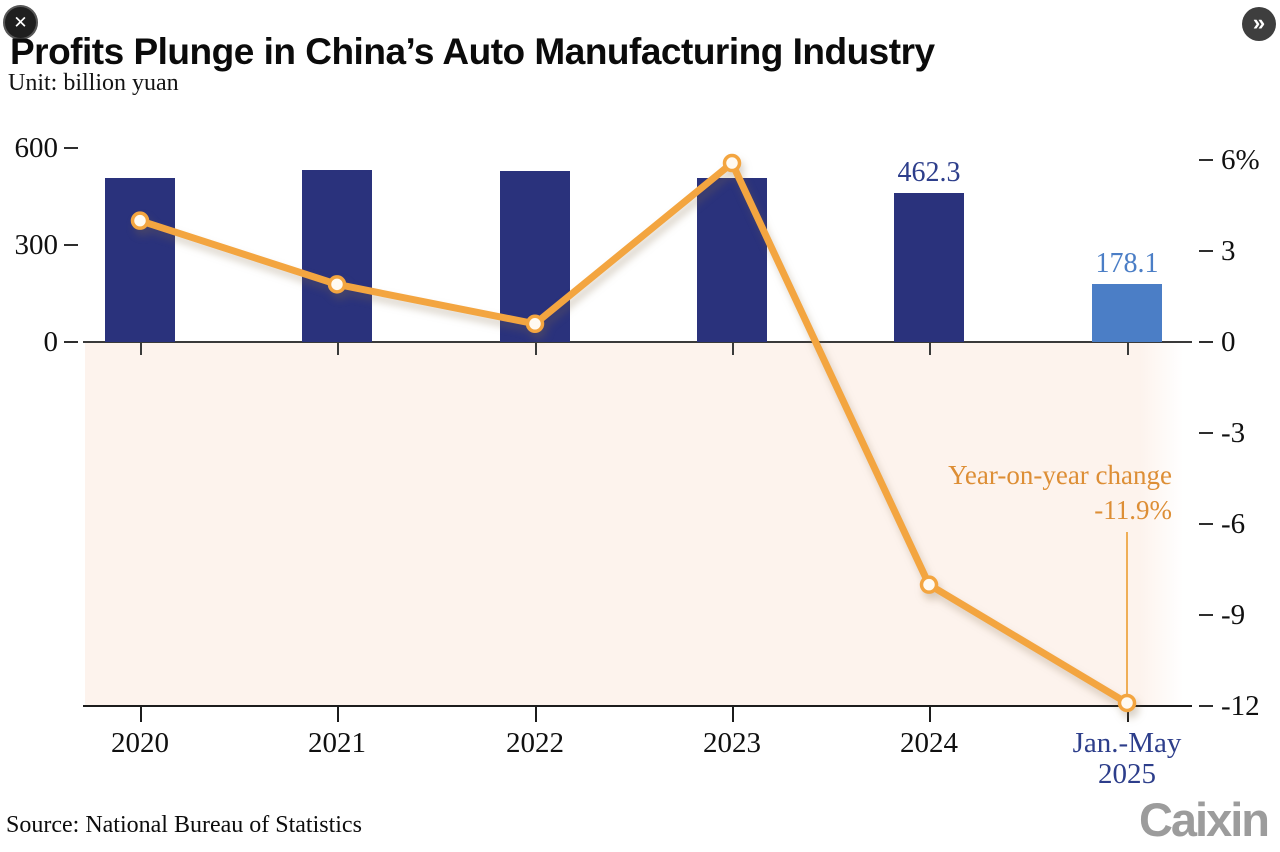 The width and height of the screenshot is (1280, 852). Describe the element at coordinates (929, 743) in the screenshot. I see `x-axis-label: 2024` at that location.